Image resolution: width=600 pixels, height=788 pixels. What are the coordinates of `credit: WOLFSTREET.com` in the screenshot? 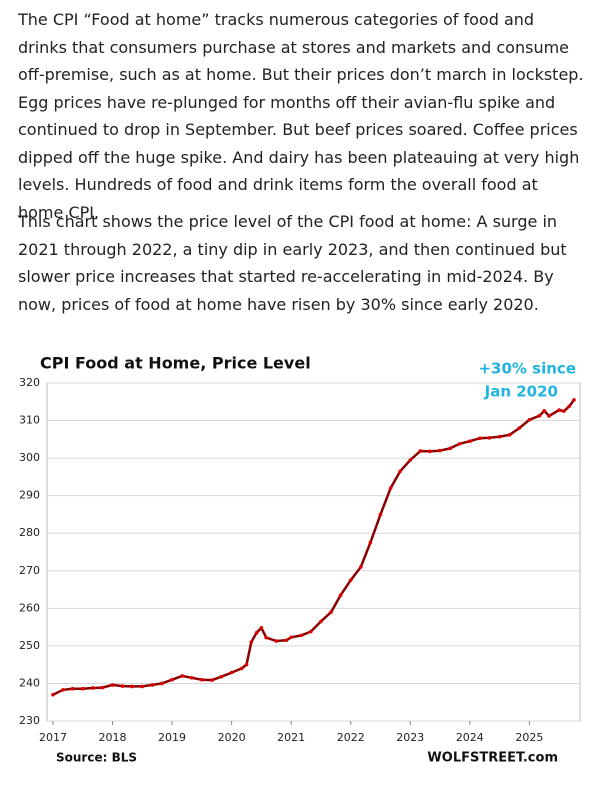 It's located at (492, 758).